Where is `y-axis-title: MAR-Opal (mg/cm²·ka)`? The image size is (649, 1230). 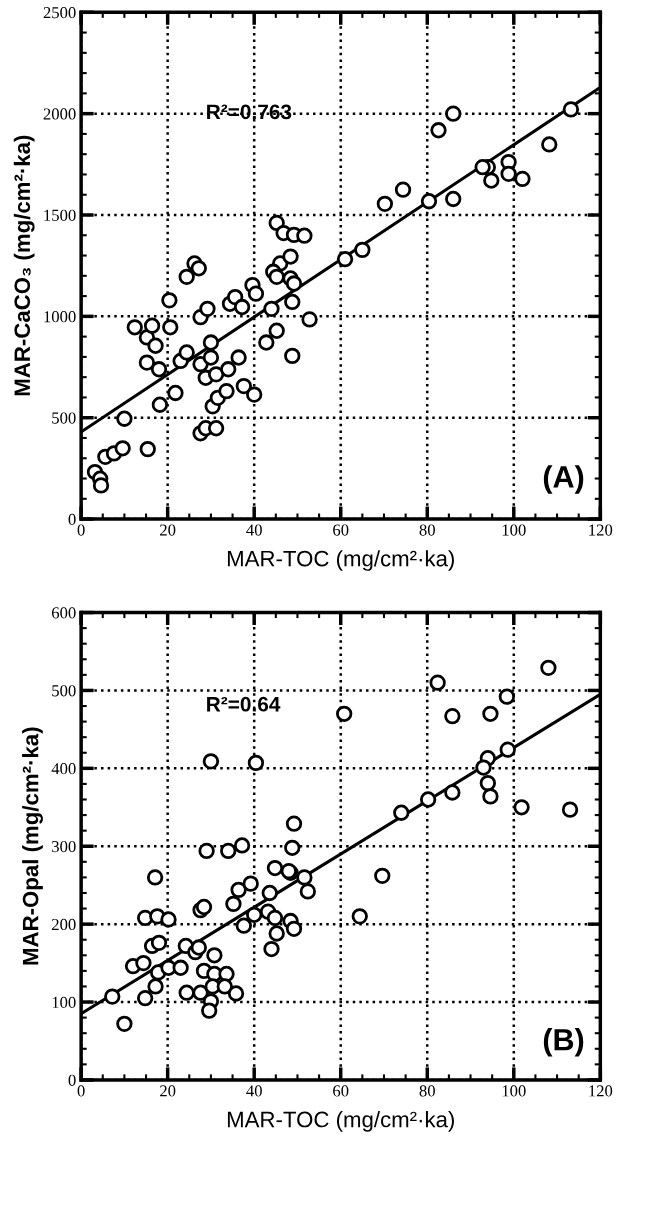 y-axis-title: MAR-Opal (mg/cm²·ka) is located at coordinates (32, 846).